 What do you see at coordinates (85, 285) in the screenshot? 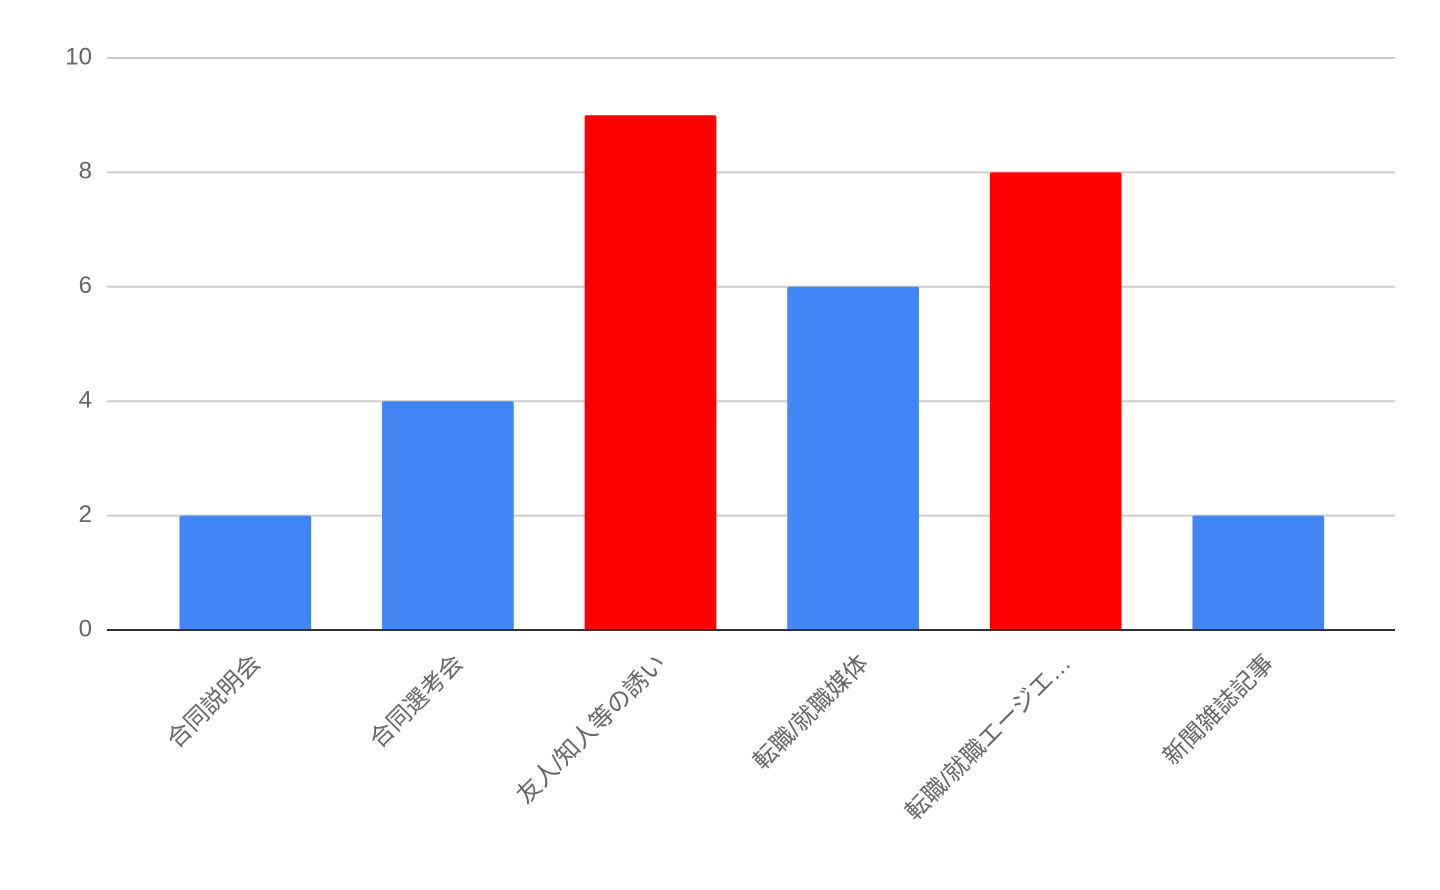
I see `y-tick-label: 6` at bounding box center [85, 285].